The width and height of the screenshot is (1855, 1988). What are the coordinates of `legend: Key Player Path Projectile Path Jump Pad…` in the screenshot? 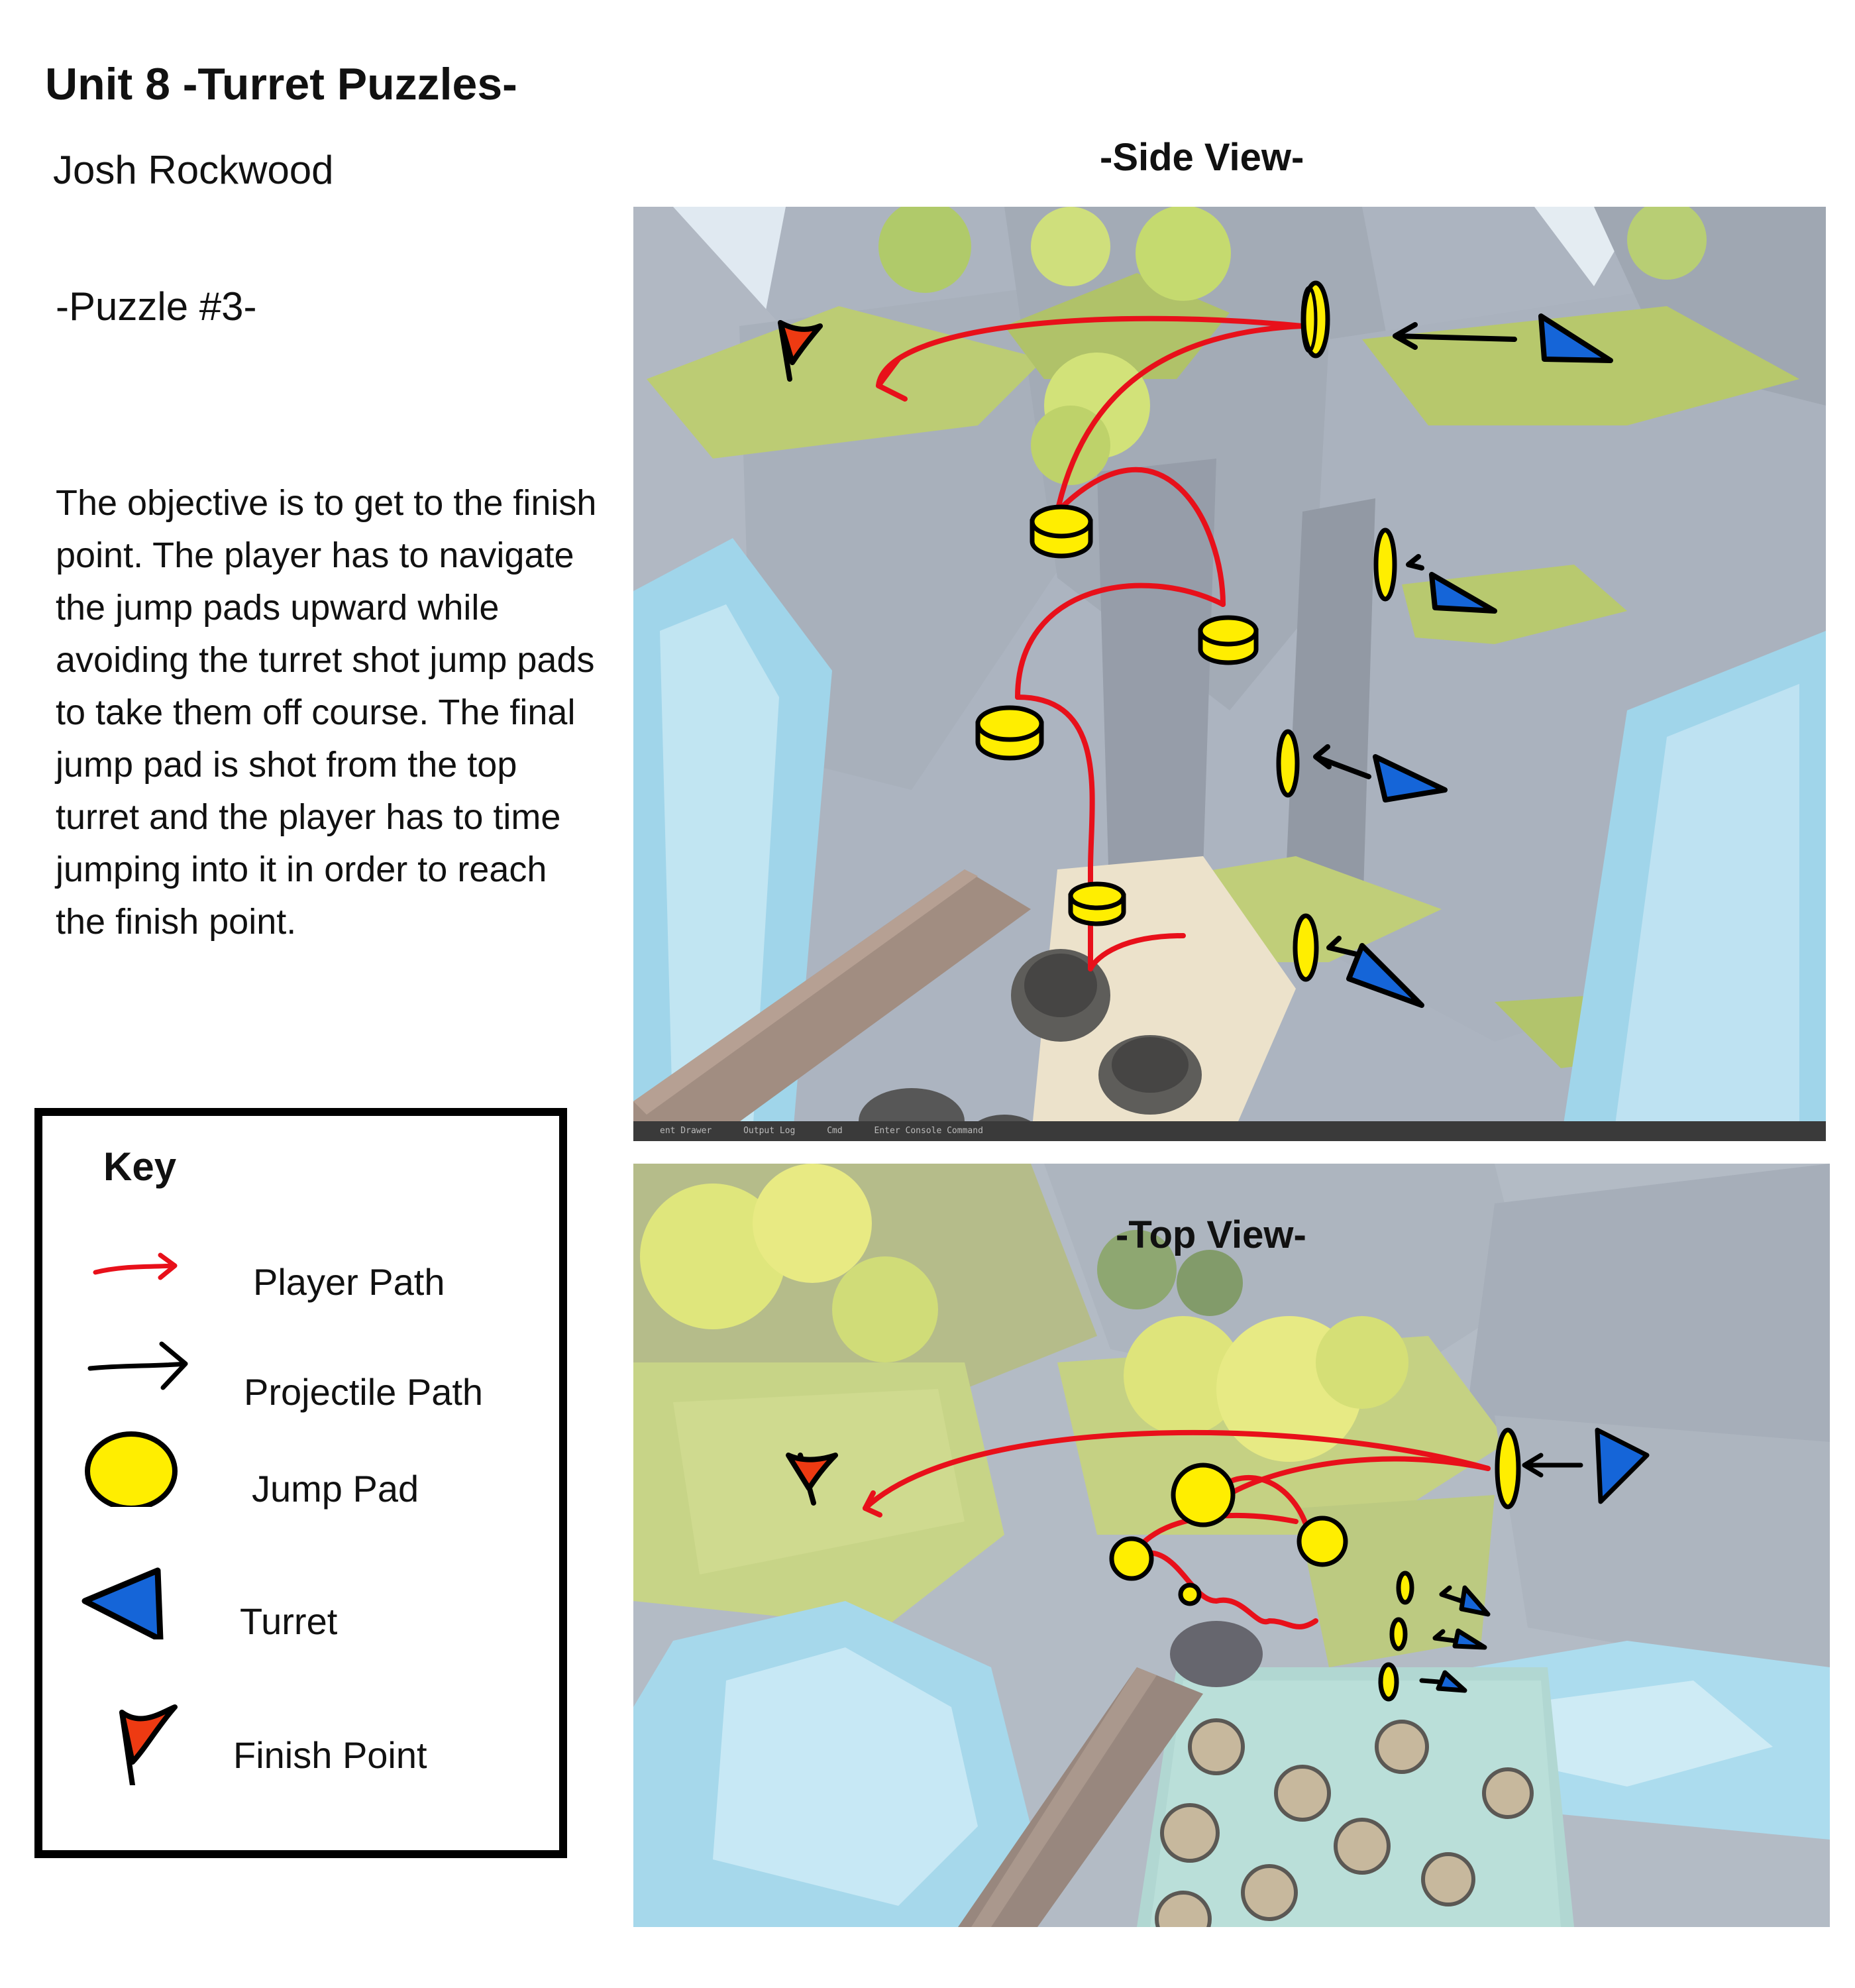 It's located at (300, 1483).